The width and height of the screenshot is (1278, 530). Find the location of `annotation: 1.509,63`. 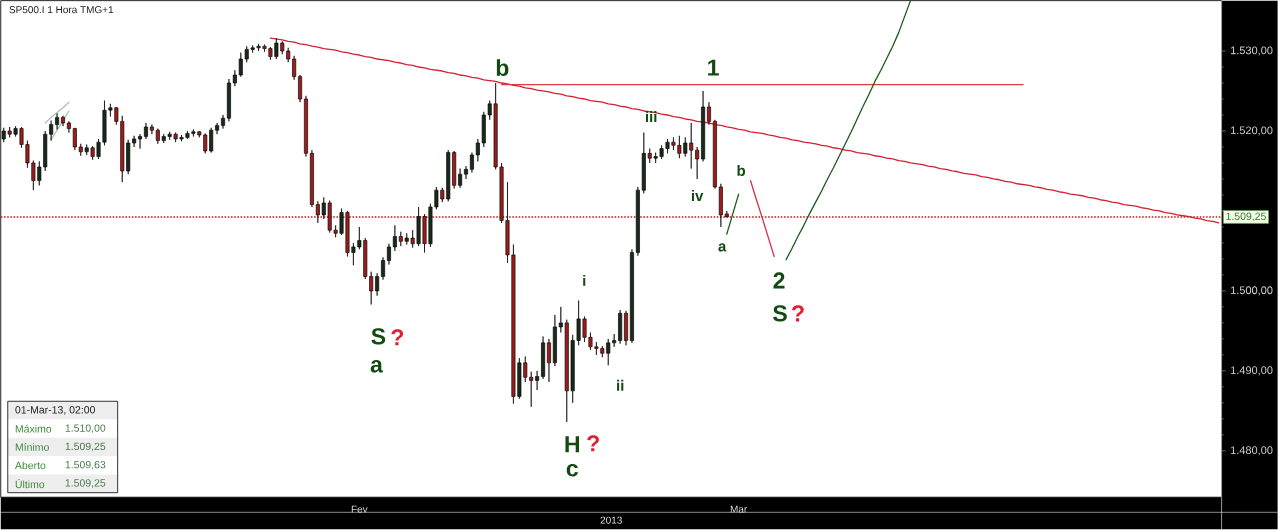

annotation: 1.509,63 is located at coordinates (85, 465).